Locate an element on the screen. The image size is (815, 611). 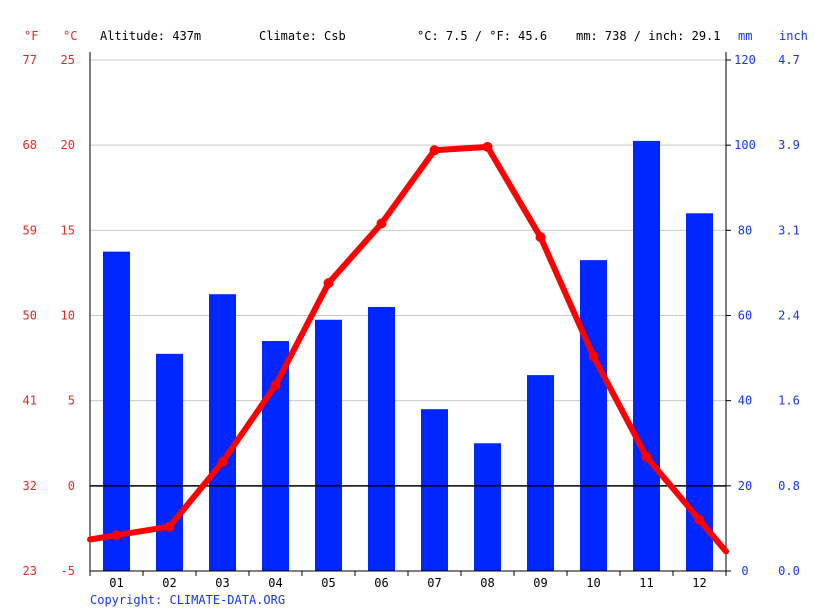
celsius-tick-label: 5 is located at coordinates (71, 401).